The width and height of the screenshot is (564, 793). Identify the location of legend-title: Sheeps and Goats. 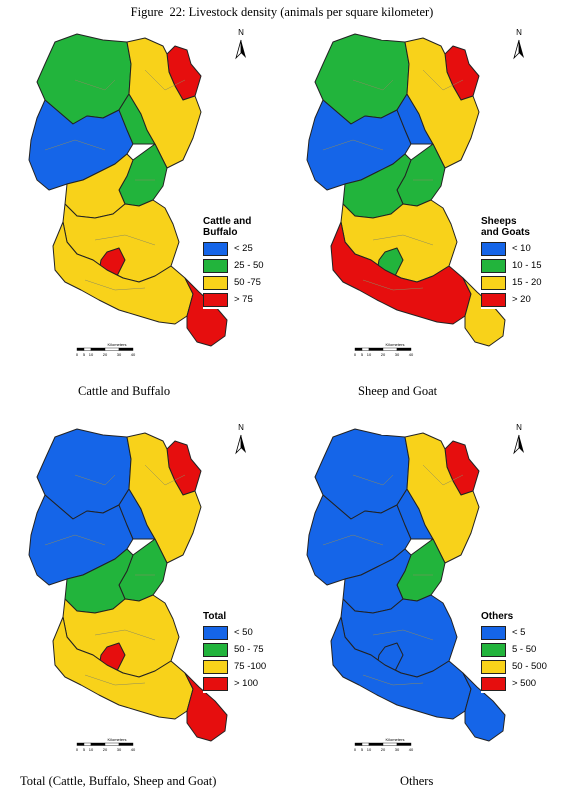
(505, 227).